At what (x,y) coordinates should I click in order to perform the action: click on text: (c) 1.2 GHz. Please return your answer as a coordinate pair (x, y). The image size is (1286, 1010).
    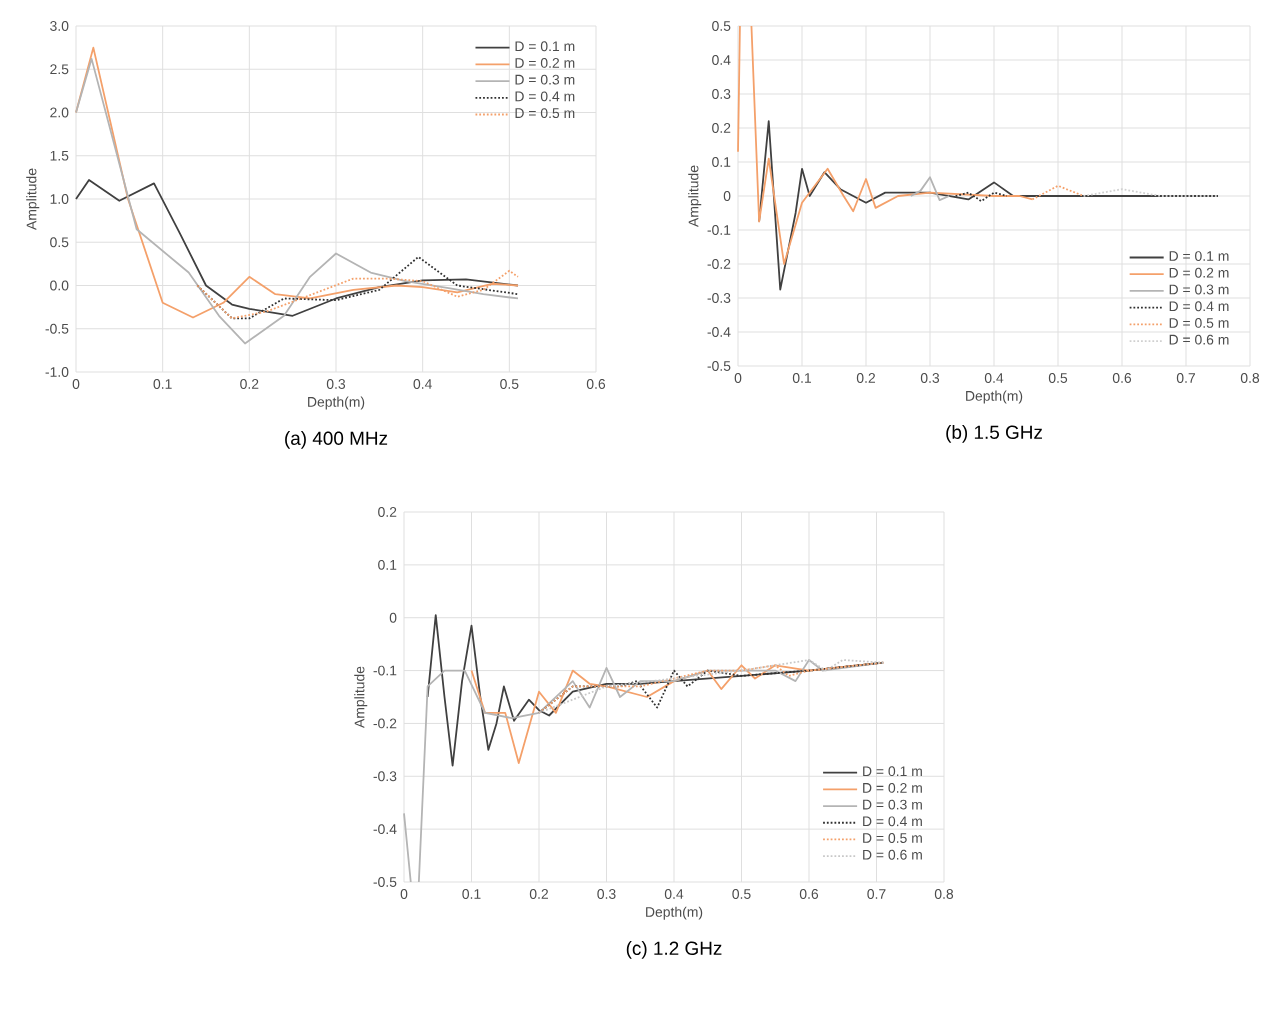
    Looking at the image, I should click on (674, 950).